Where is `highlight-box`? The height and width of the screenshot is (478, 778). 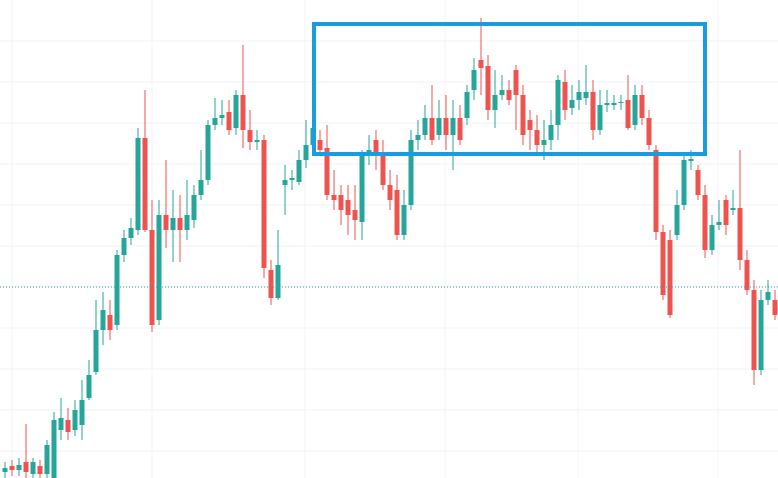
highlight-box is located at coordinates (509, 89).